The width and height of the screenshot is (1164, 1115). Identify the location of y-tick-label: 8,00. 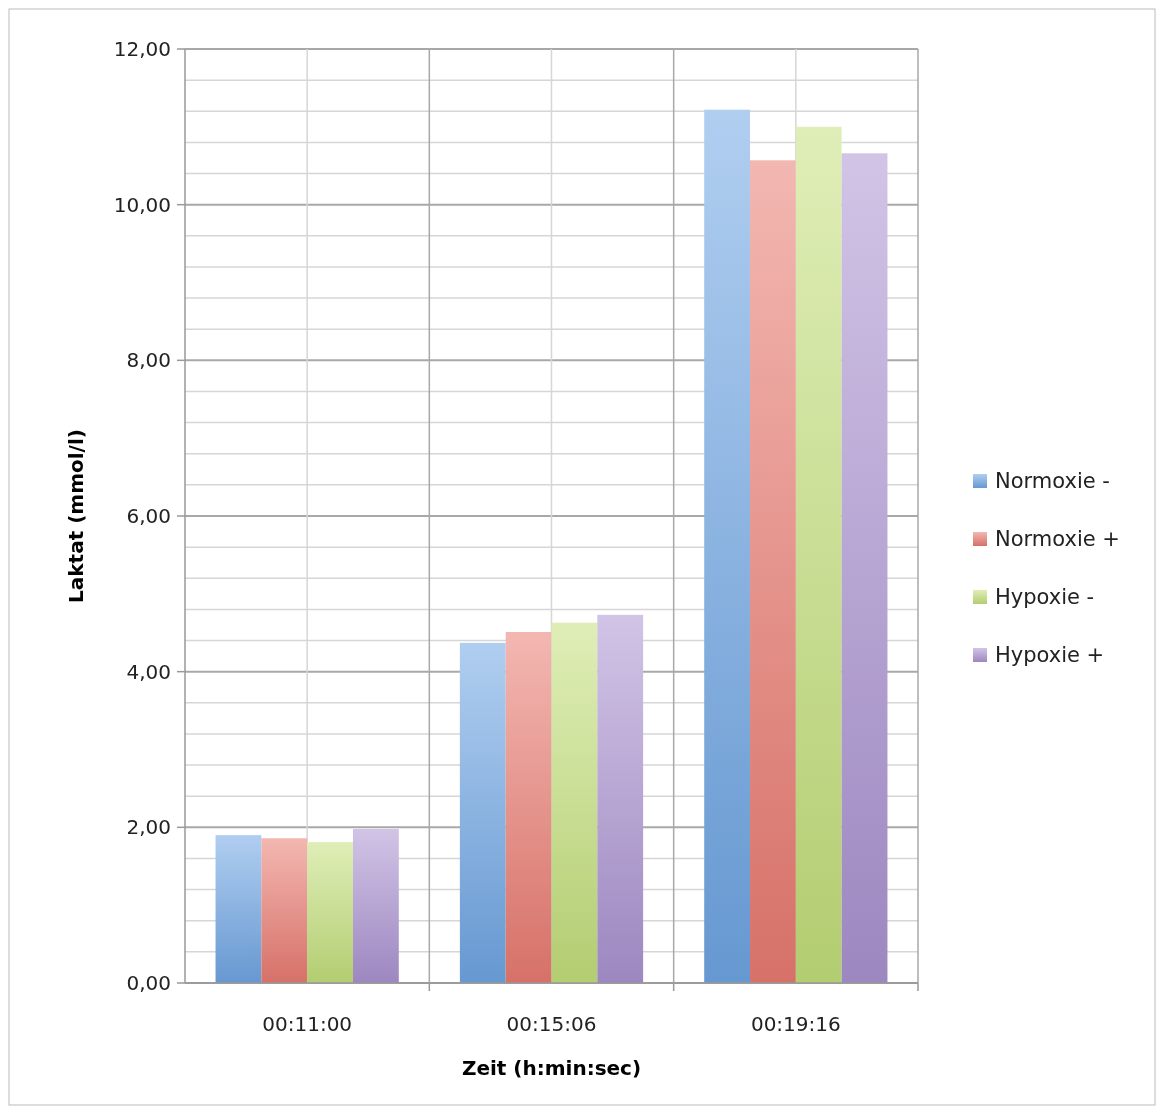
(148, 360).